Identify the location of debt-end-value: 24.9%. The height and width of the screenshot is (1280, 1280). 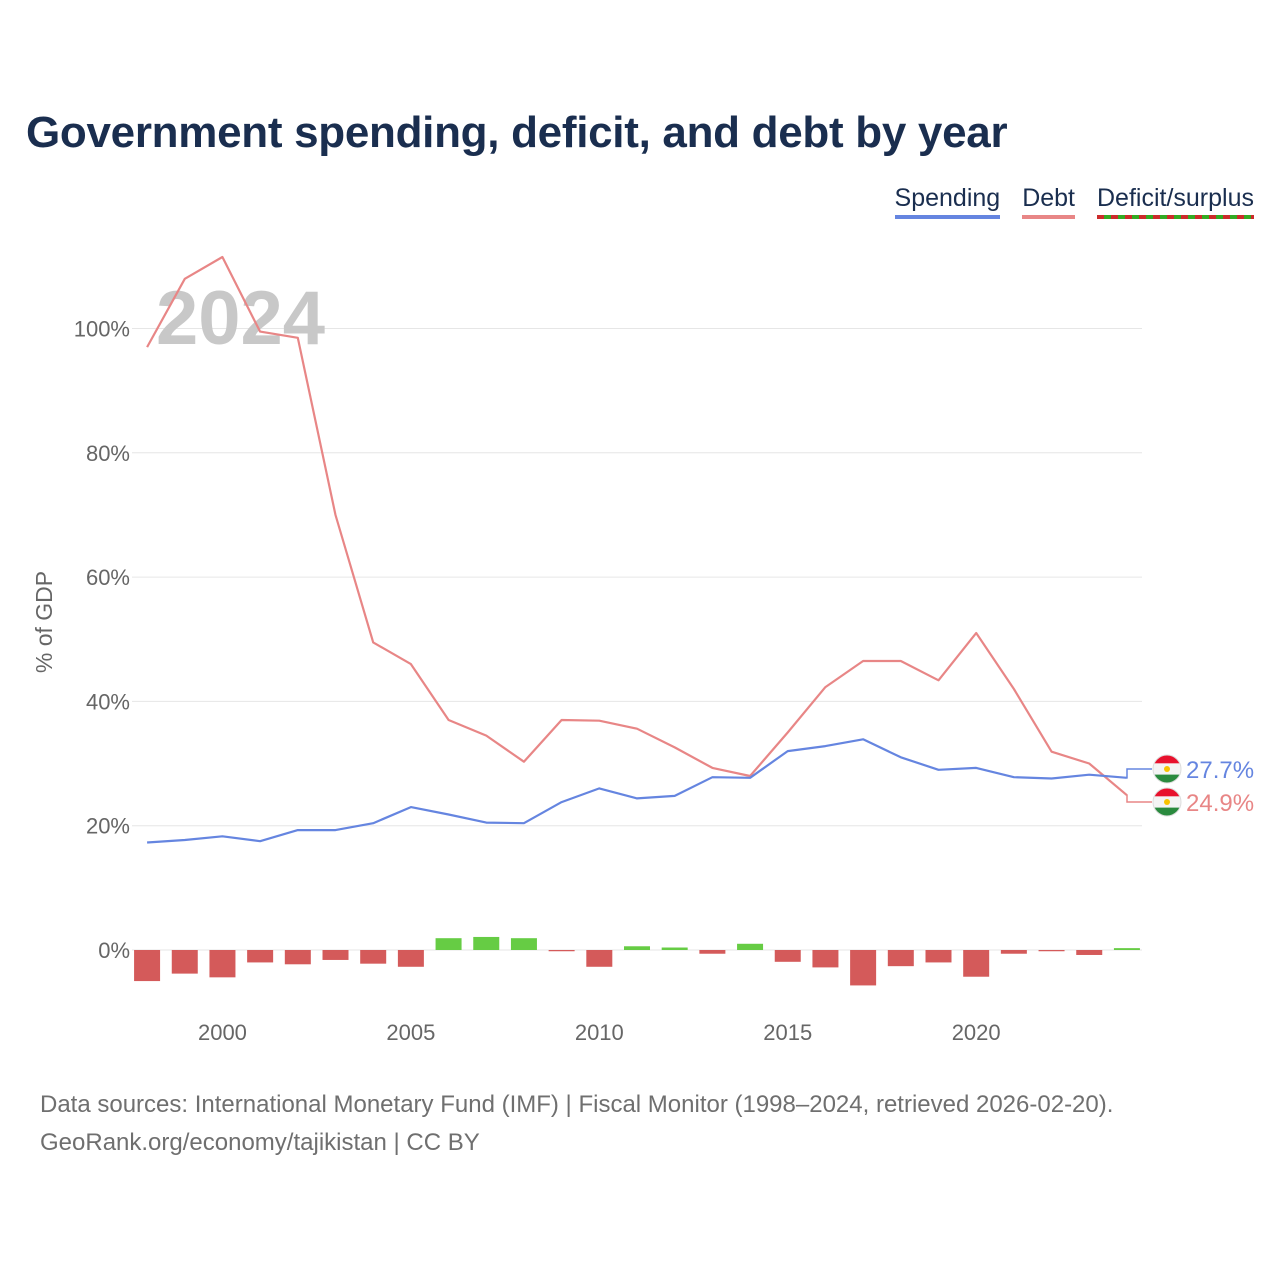
(1220, 803).